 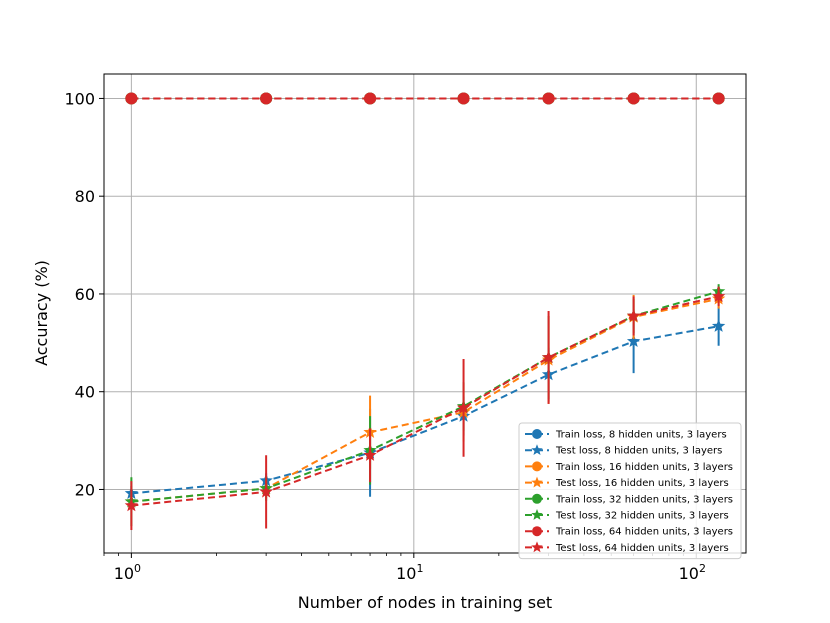 What do you see at coordinates (642, 548) in the screenshot?
I see `legend-label: Test loss, 64 hidden units, 3 layers` at bounding box center [642, 548].